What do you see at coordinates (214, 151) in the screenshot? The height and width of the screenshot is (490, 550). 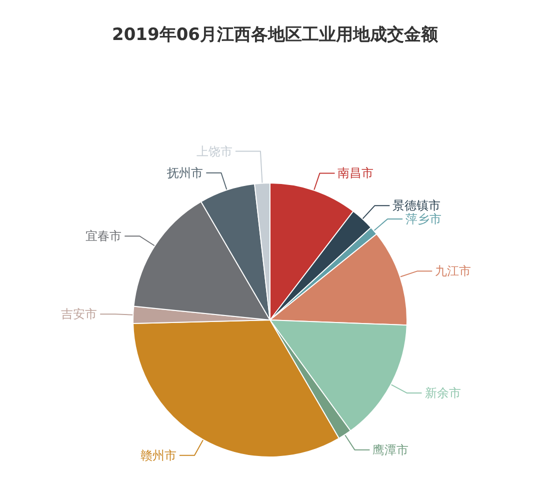 I see `slice-label: 上饶市` at bounding box center [214, 151].